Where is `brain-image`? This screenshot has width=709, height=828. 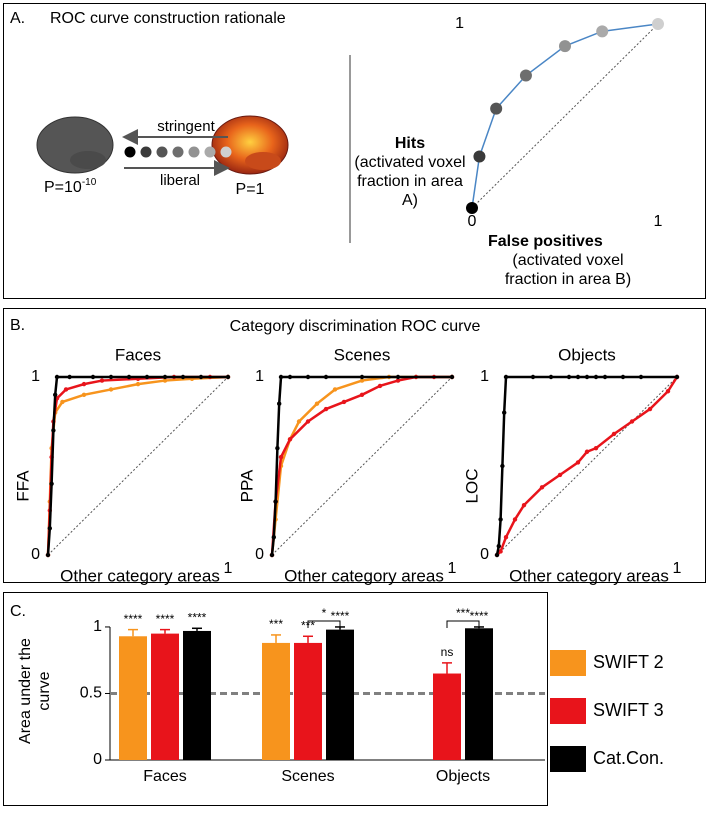 brain-image is located at coordinates (263, 161).